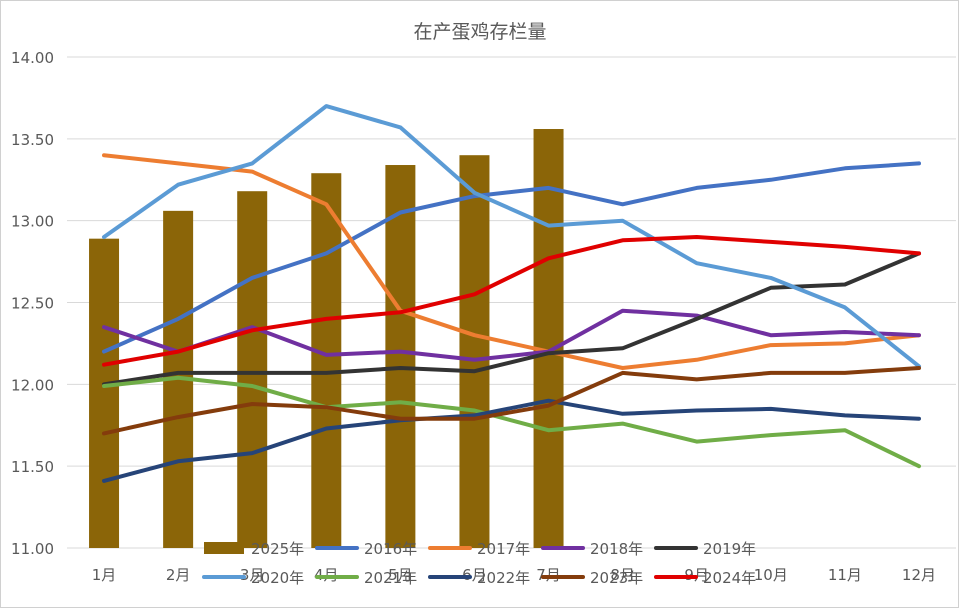 This screenshot has height=611, width=959. Describe the element at coordinates (548, 338) in the screenshot. I see `bar-2025-7月` at that location.